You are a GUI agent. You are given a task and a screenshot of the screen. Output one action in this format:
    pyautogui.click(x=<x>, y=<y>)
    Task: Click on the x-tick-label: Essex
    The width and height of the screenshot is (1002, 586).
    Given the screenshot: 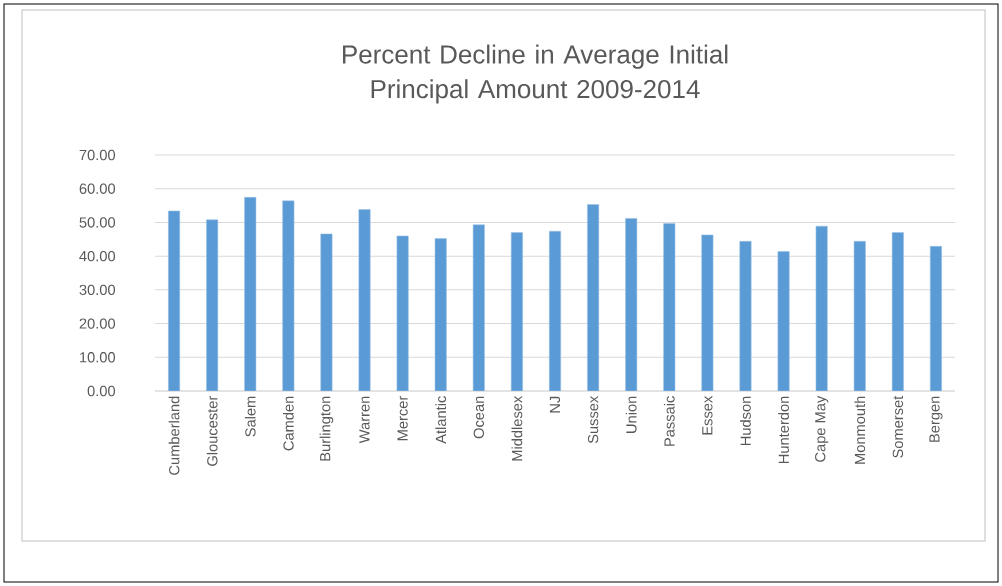 What is the action you would take?
    pyautogui.click(x=707, y=415)
    